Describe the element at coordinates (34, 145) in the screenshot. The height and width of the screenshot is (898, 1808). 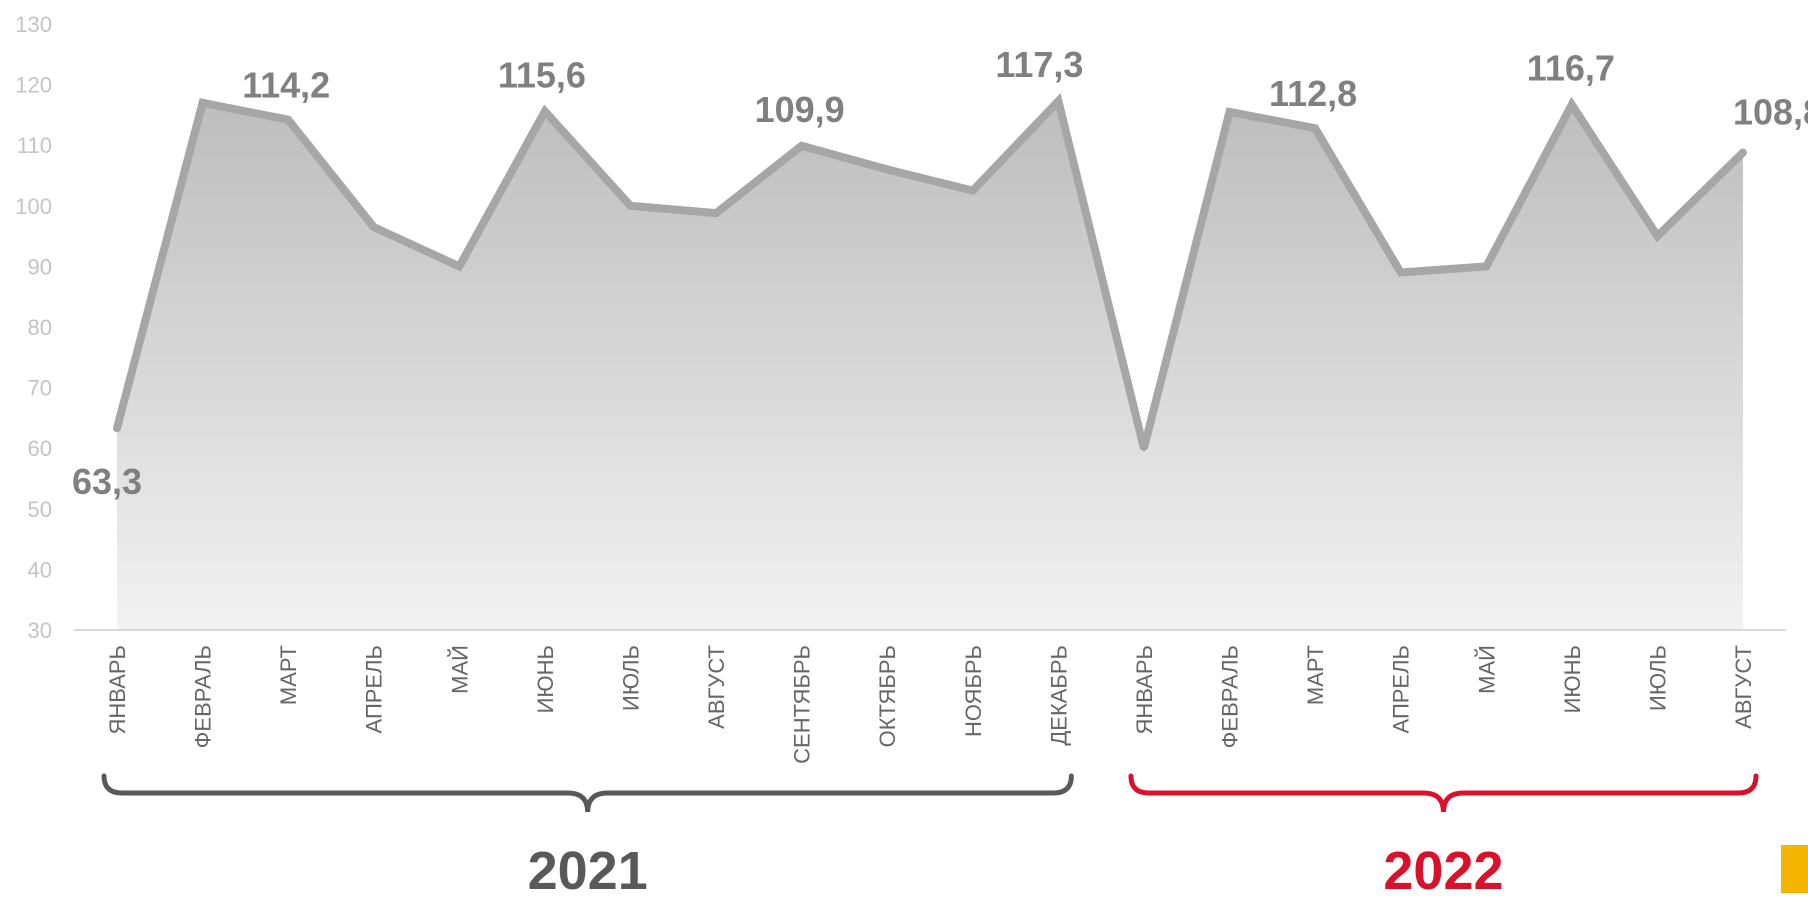
I see `y-tick-label: 110` at that location.